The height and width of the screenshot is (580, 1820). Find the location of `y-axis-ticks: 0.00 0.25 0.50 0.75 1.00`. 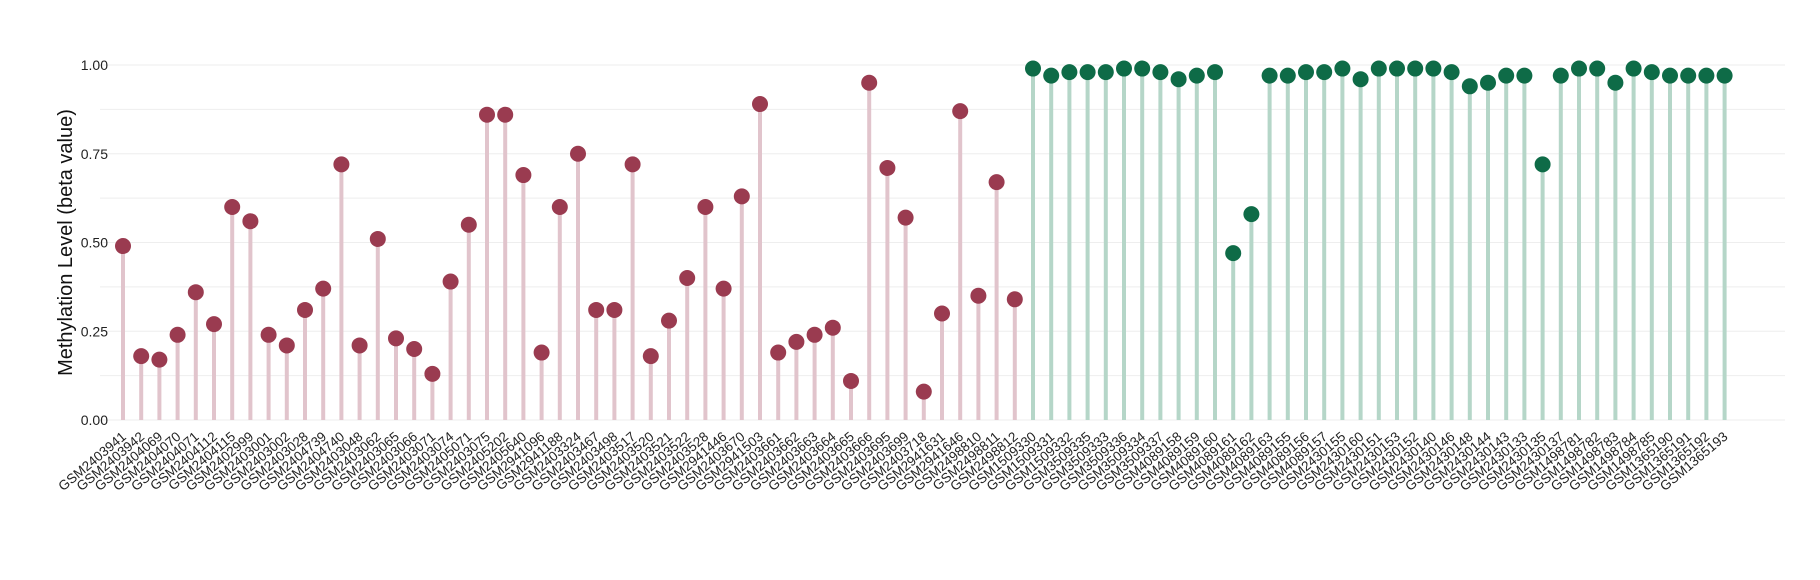

y-axis-ticks: 0.00 0.25 0.50 0.75 1.00 is located at coordinates (94, 242).